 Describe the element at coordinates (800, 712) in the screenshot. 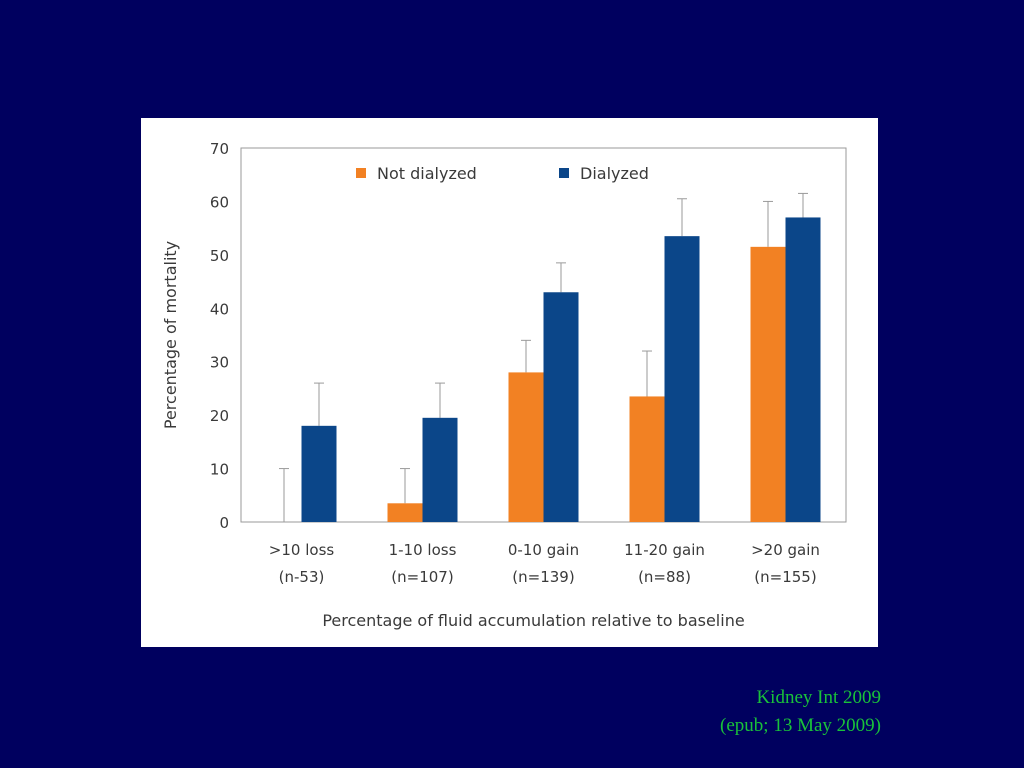

I see `citation: Kidney Int 2009 (epub; 13 May 2009)` at that location.